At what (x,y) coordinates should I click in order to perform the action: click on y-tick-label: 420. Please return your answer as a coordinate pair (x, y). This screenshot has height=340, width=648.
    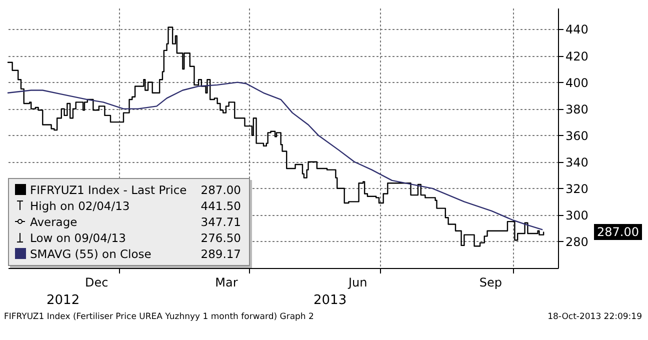
    Looking at the image, I should click on (577, 56).